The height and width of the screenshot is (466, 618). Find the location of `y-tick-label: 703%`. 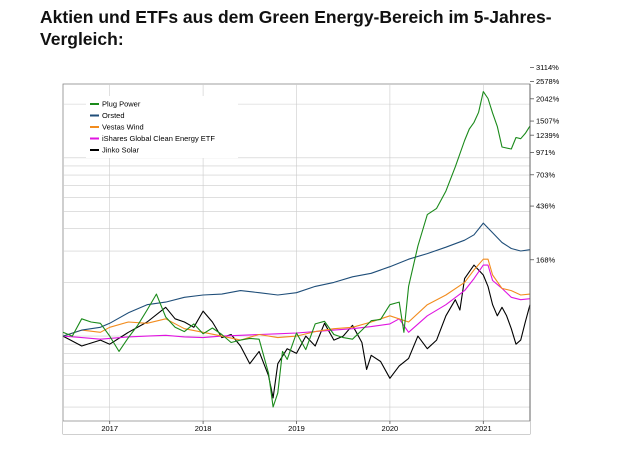

y-tick-label: 703% is located at coordinates (546, 174).